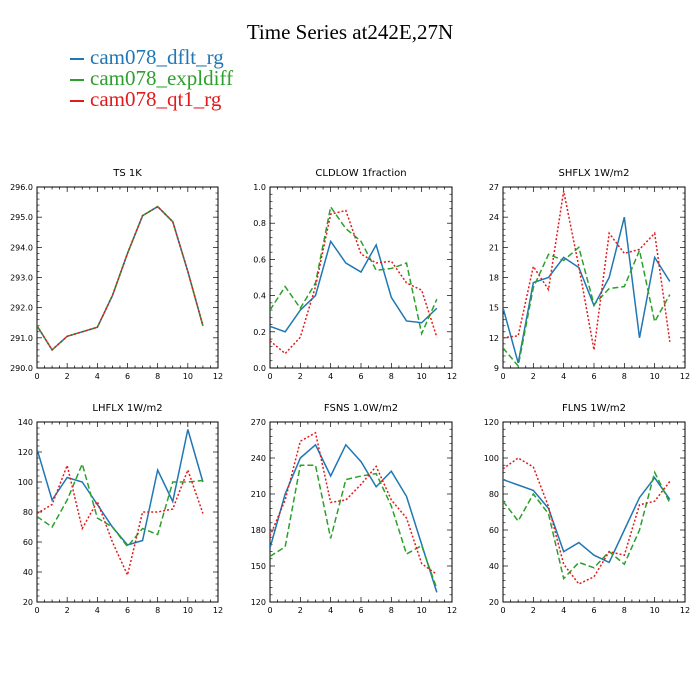 The height and width of the screenshot is (700, 700). I want to click on legend-entry-dflt: cam078_dflt_rg, so click(147, 57).